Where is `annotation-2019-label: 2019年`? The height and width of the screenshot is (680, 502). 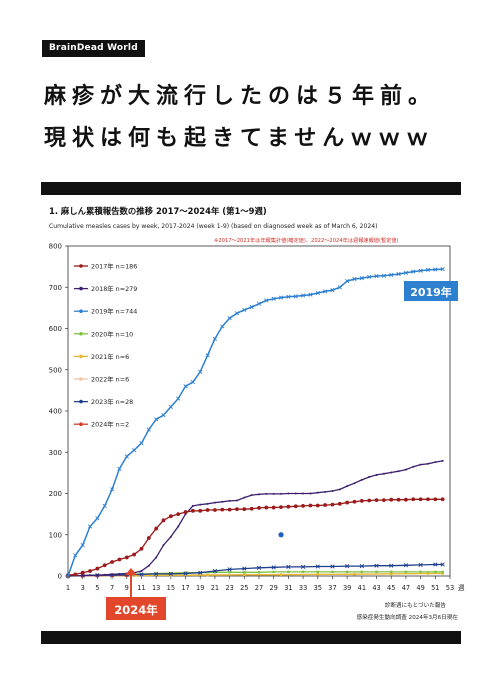
annotation-2019-label: 2019年 is located at coordinates (431, 292).